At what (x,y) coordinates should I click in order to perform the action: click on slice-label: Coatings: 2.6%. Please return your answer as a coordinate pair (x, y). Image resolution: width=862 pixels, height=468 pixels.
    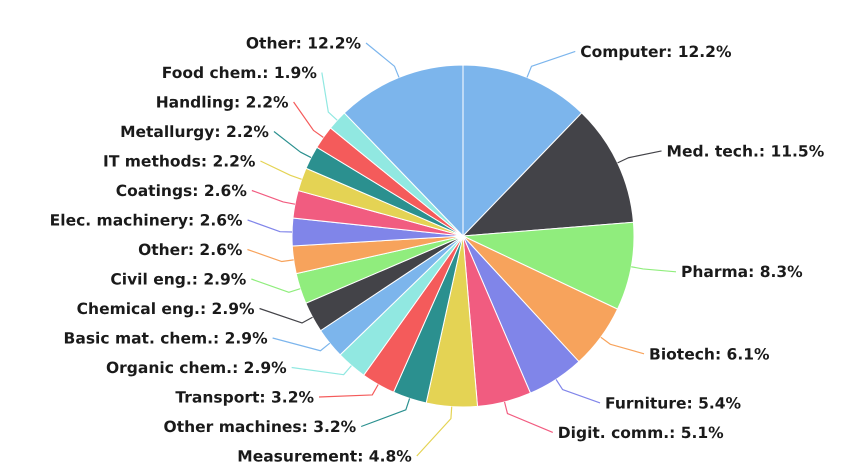
    Looking at the image, I should click on (182, 191).